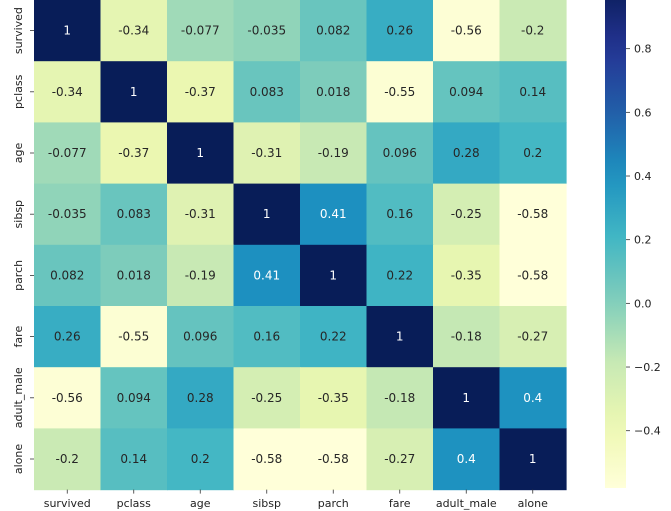  I want to click on colorbar-tick-label: −0.4, so click(647, 431).